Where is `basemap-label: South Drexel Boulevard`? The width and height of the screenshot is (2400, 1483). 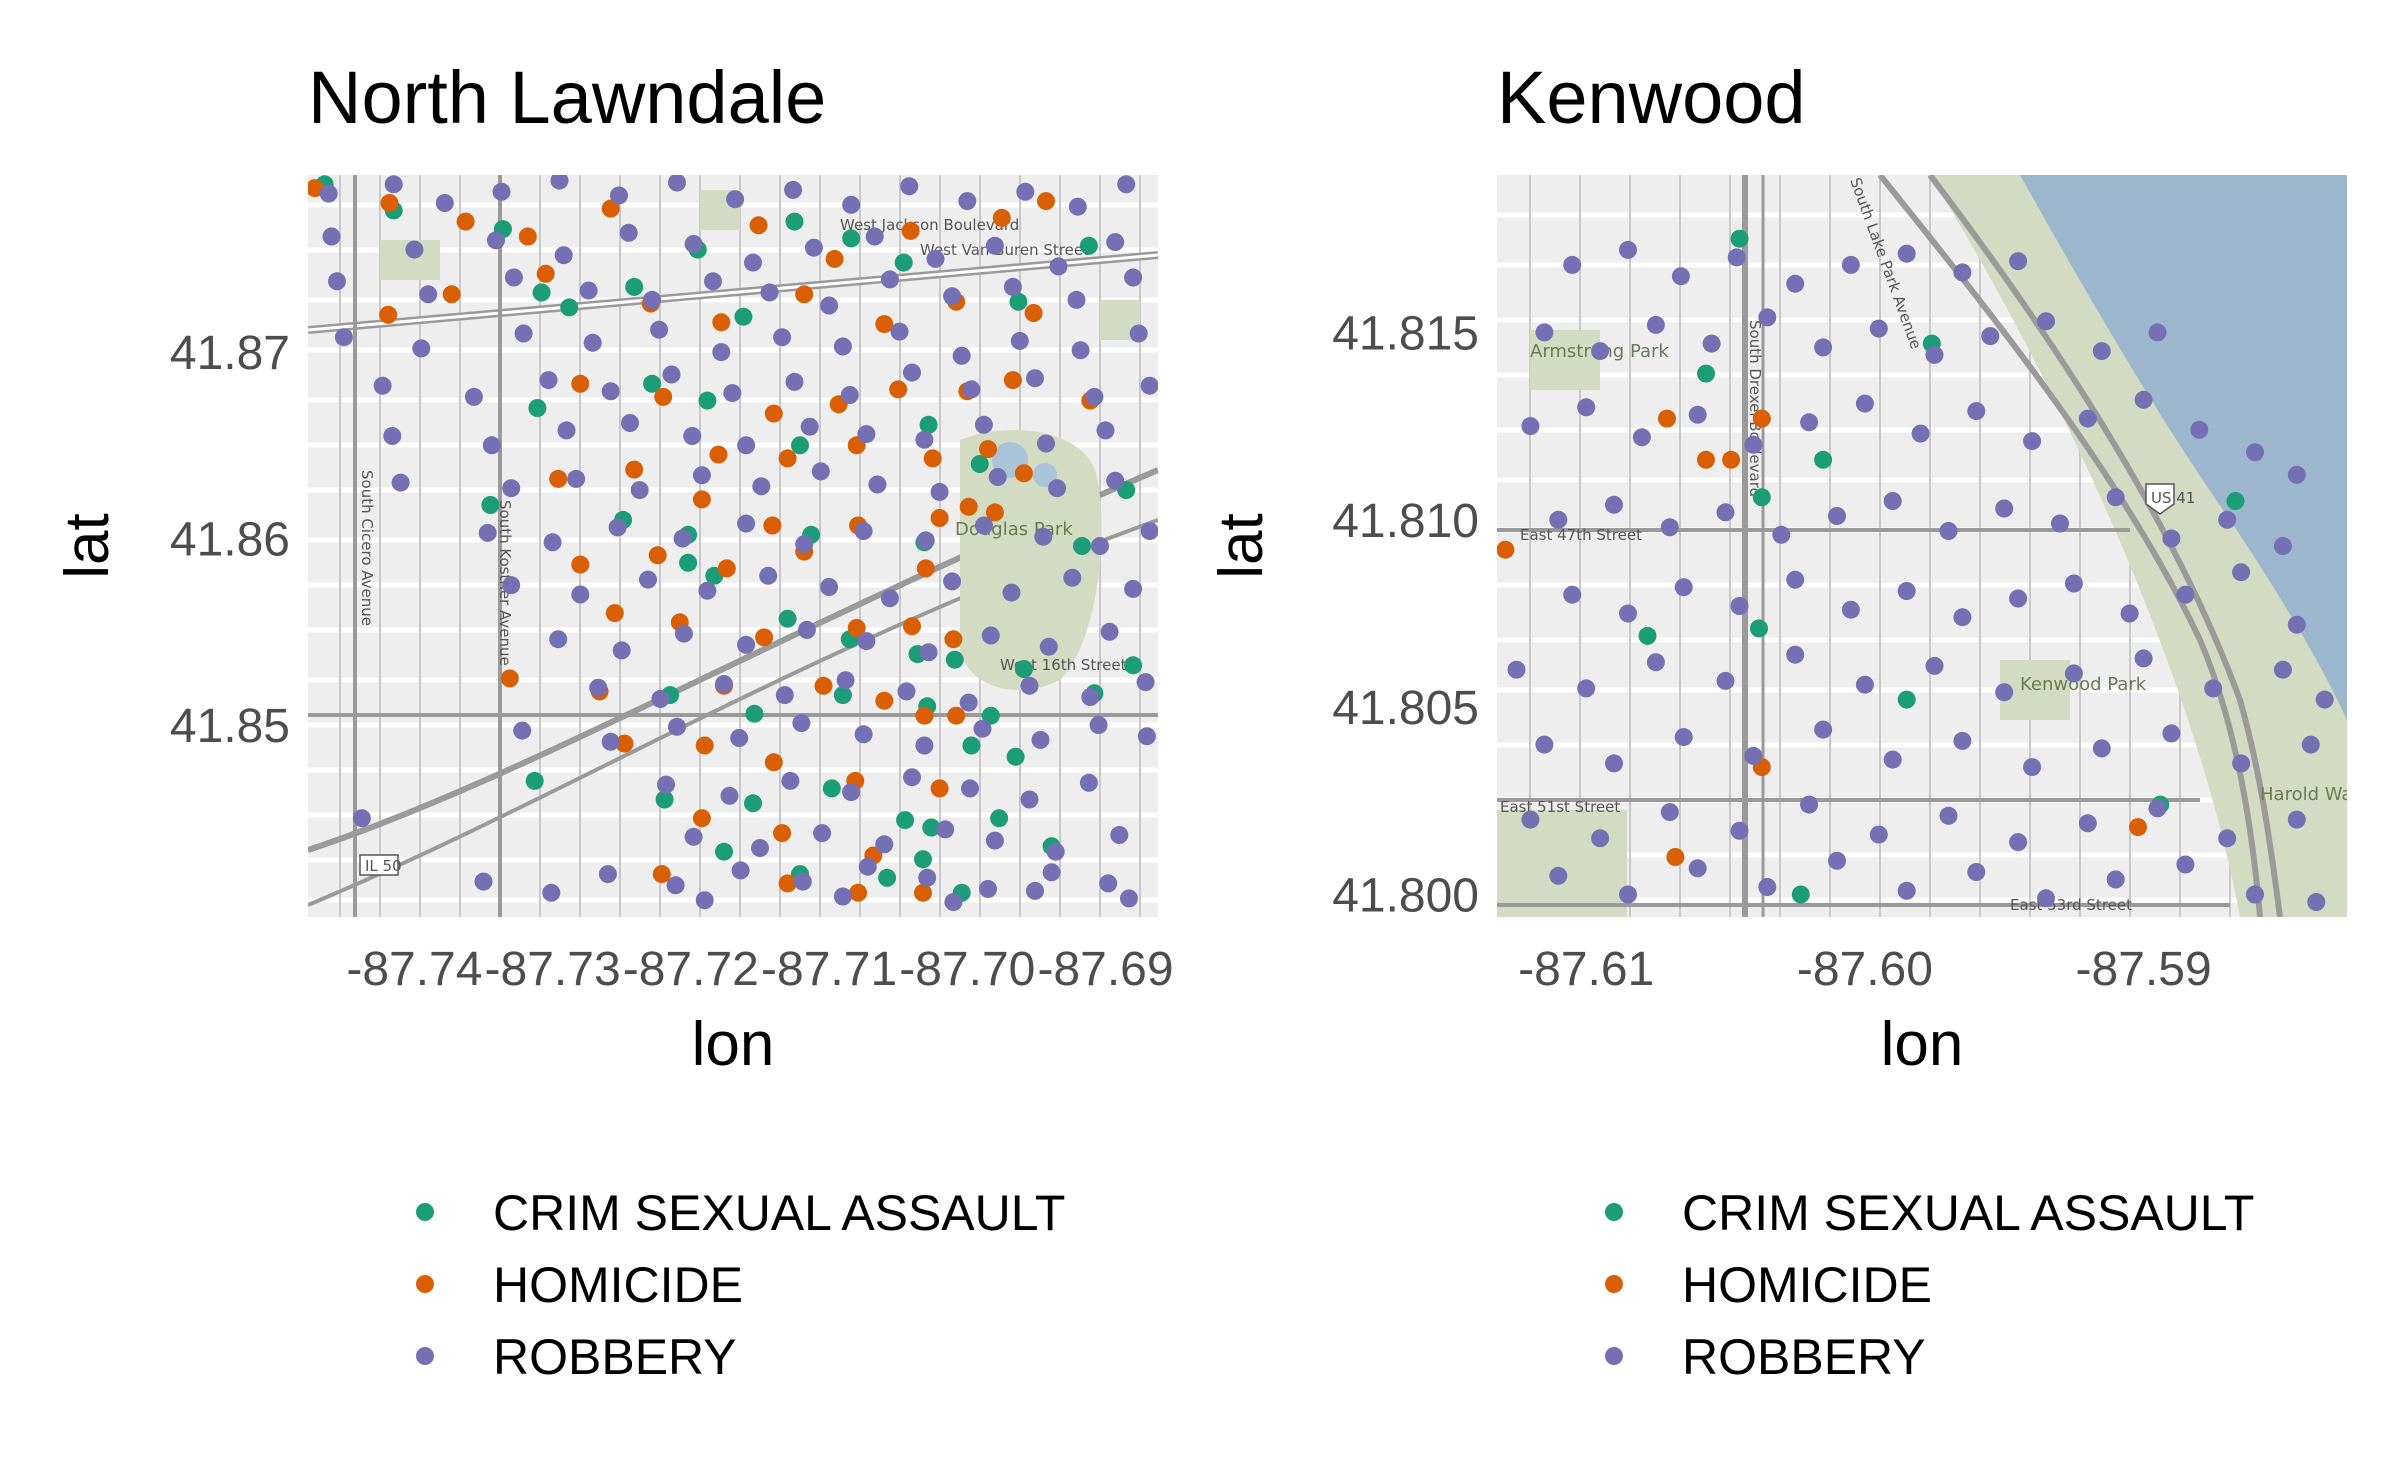 basemap-label: South Drexel Boulevard is located at coordinates (1755, 408).